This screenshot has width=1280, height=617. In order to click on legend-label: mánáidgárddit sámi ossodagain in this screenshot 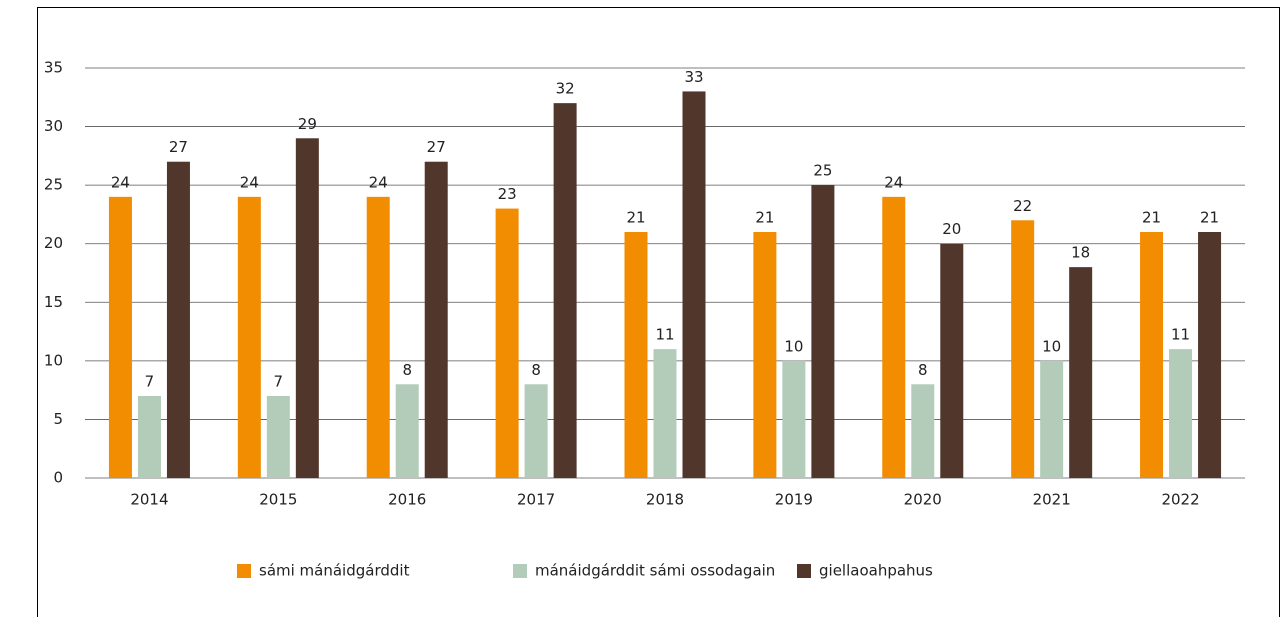, I will do `click(655, 571)`.